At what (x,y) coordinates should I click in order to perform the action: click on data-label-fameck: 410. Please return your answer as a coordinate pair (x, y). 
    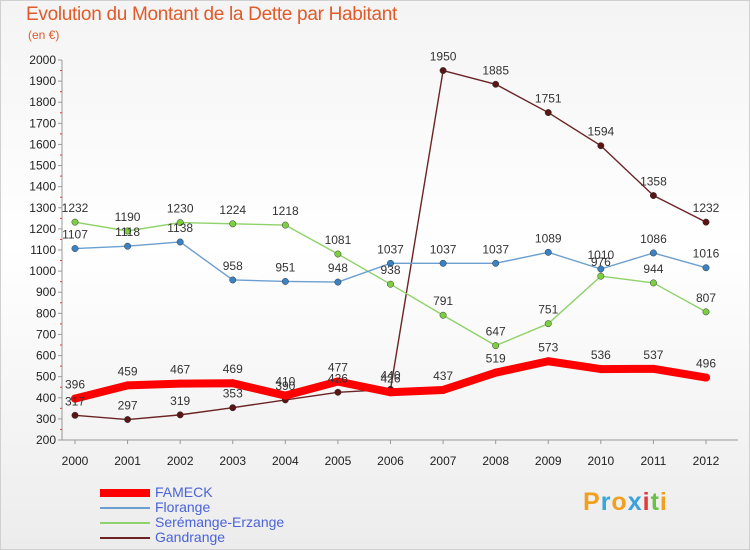
    Looking at the image, I should click on (285, 382).